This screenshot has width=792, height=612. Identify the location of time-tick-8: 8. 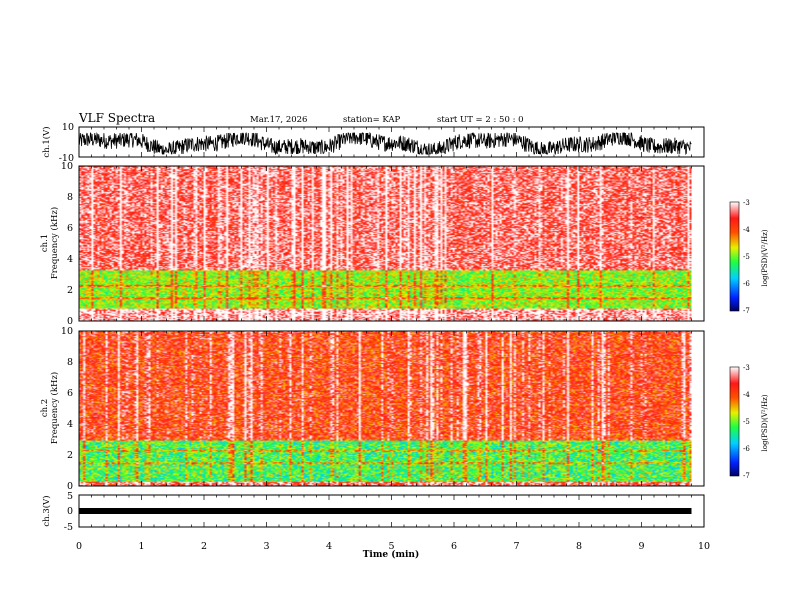
(579, 546).